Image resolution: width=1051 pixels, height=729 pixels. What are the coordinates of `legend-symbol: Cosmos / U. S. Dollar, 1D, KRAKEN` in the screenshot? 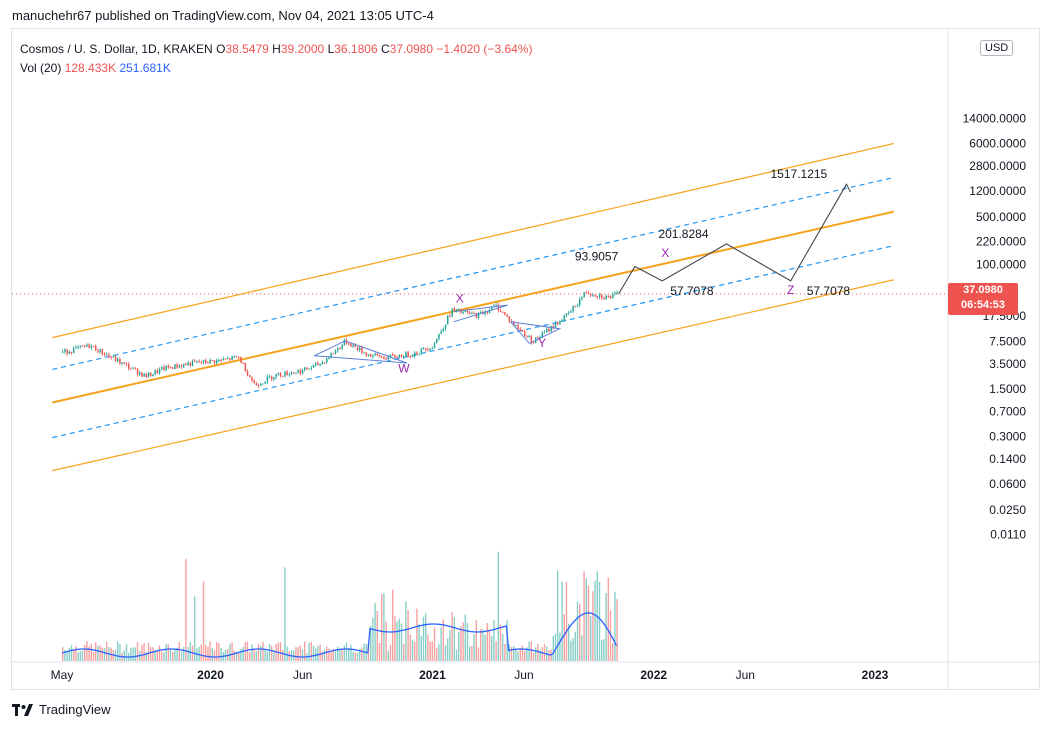 It's located at (116, 49).